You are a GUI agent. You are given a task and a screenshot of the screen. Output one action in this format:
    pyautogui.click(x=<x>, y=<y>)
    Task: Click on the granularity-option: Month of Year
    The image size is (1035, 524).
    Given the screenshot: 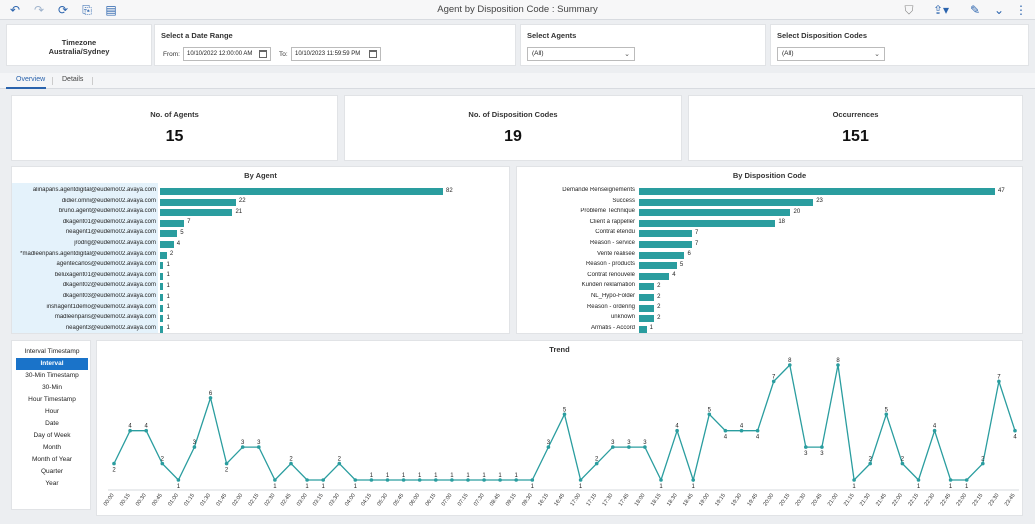 What is the action you would take?
    pyautogui.click(x=52, y=459)
    